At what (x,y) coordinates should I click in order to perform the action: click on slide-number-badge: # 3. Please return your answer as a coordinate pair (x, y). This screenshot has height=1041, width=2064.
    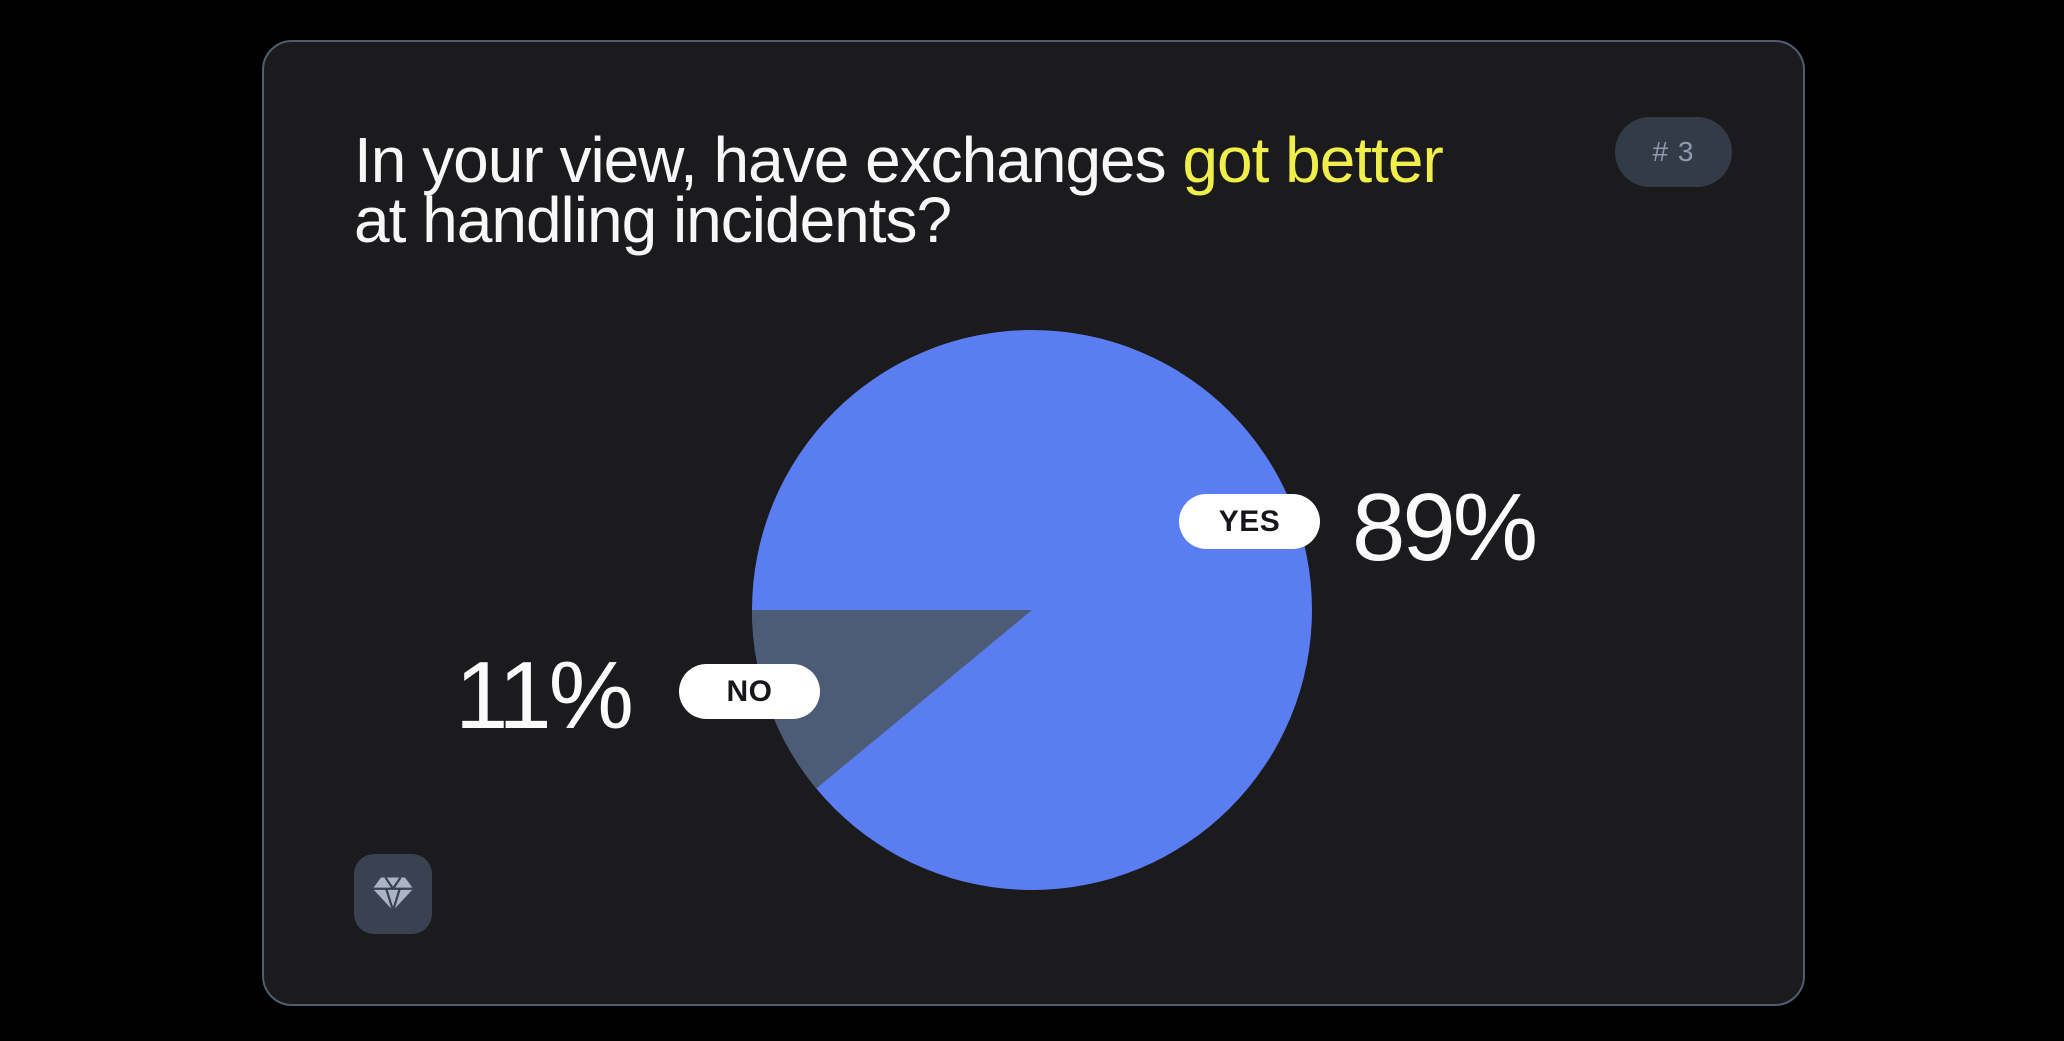
    Looking at the image, I should click on (1673, 152).